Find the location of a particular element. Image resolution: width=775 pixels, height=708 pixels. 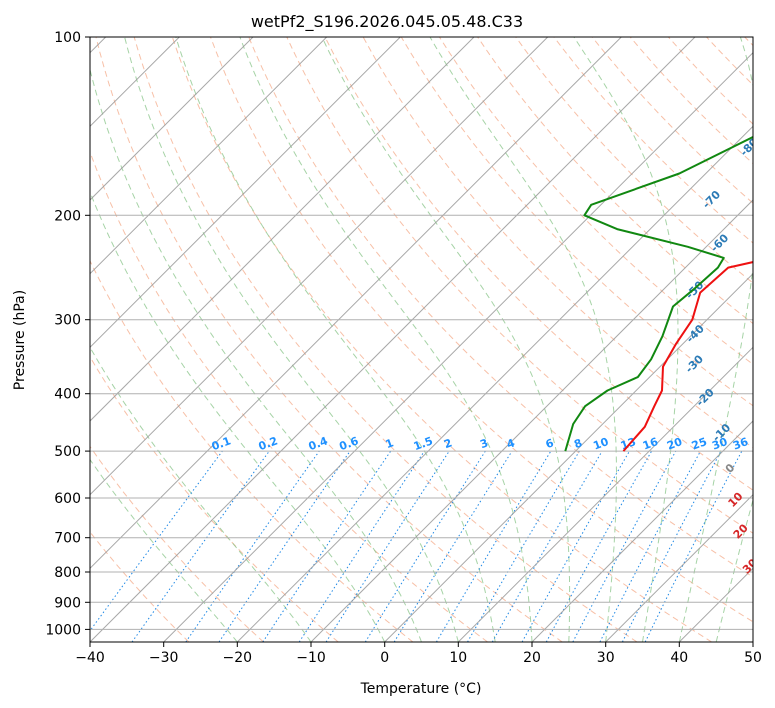

mixing-ratio-label: 0.4 is located at coordinates (318, 443).